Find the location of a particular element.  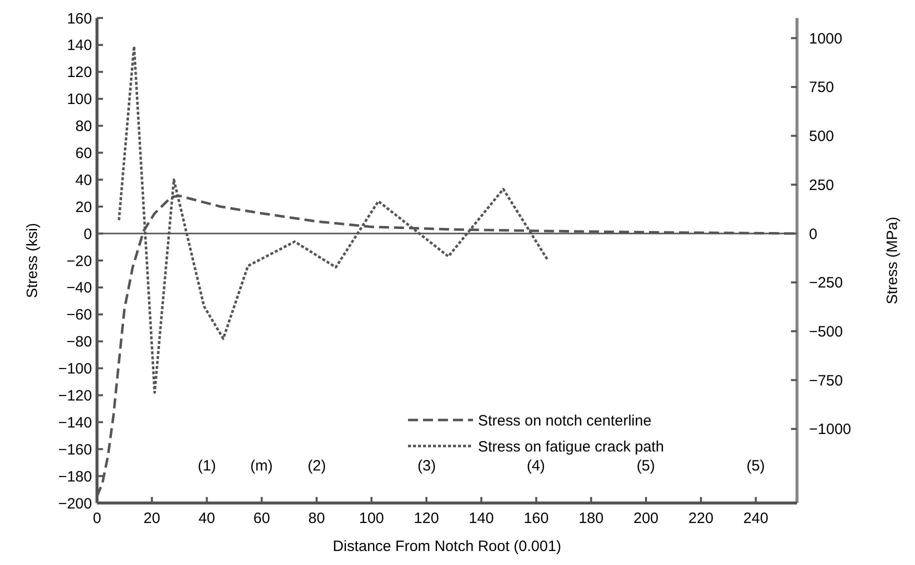

y-tick-label: −160 is located at coordinates (75, 449).